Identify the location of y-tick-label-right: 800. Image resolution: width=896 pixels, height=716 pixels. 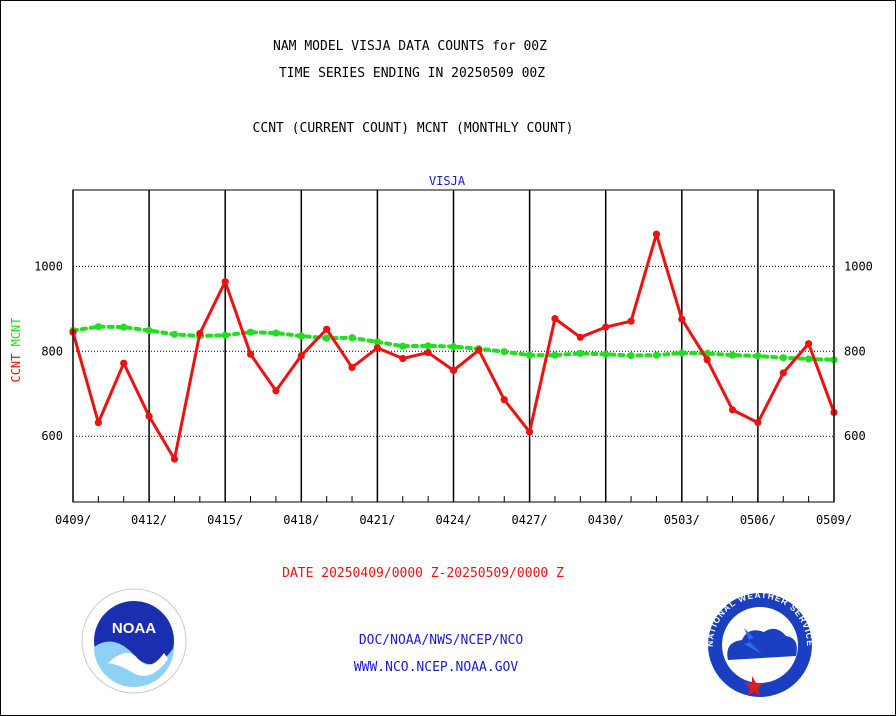
(855, 351).